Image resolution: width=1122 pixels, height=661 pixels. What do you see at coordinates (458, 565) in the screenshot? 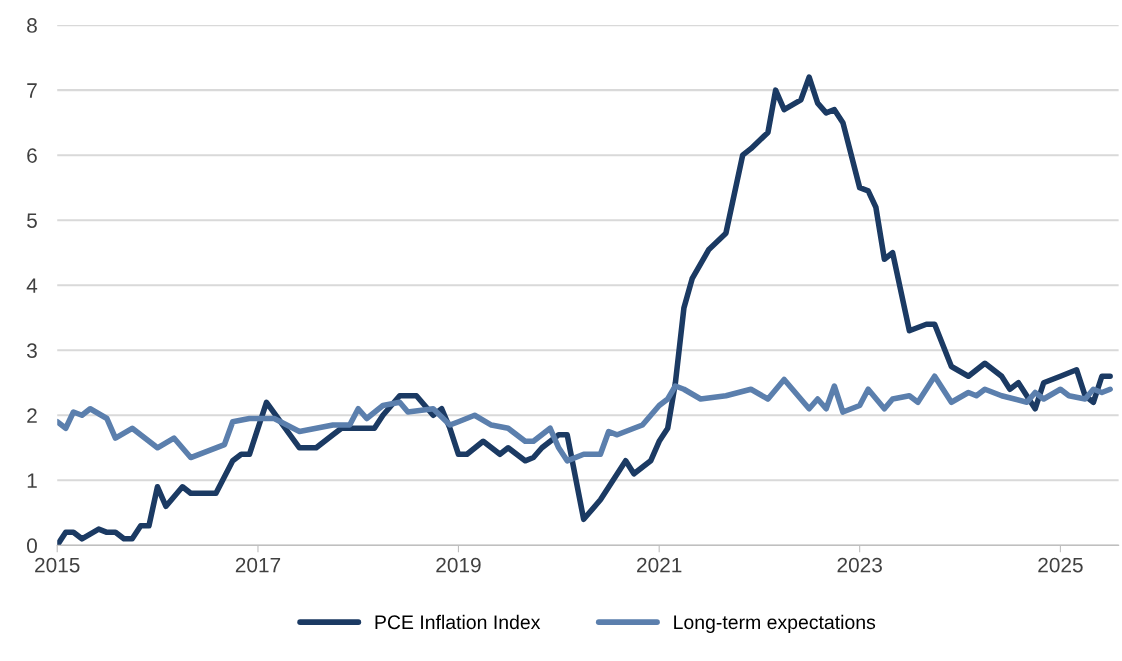
I see `x-tick-label: 2019` at bounding box center [458, 565].